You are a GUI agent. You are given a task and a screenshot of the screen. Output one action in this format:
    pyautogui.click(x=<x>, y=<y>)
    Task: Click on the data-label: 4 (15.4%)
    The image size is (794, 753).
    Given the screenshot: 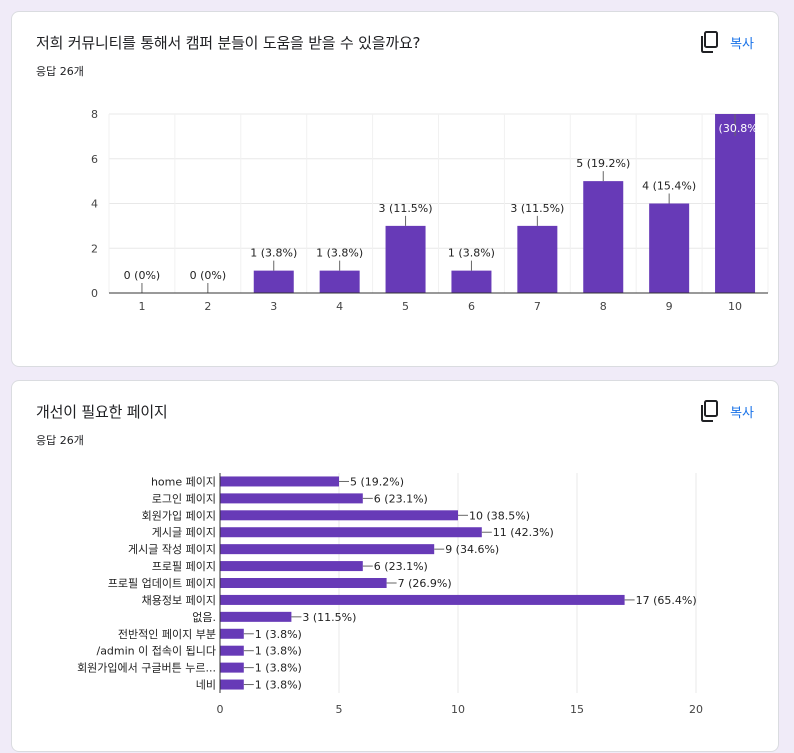 What is the action you would take?
    pyautogui.click(x=669, y=186)
    